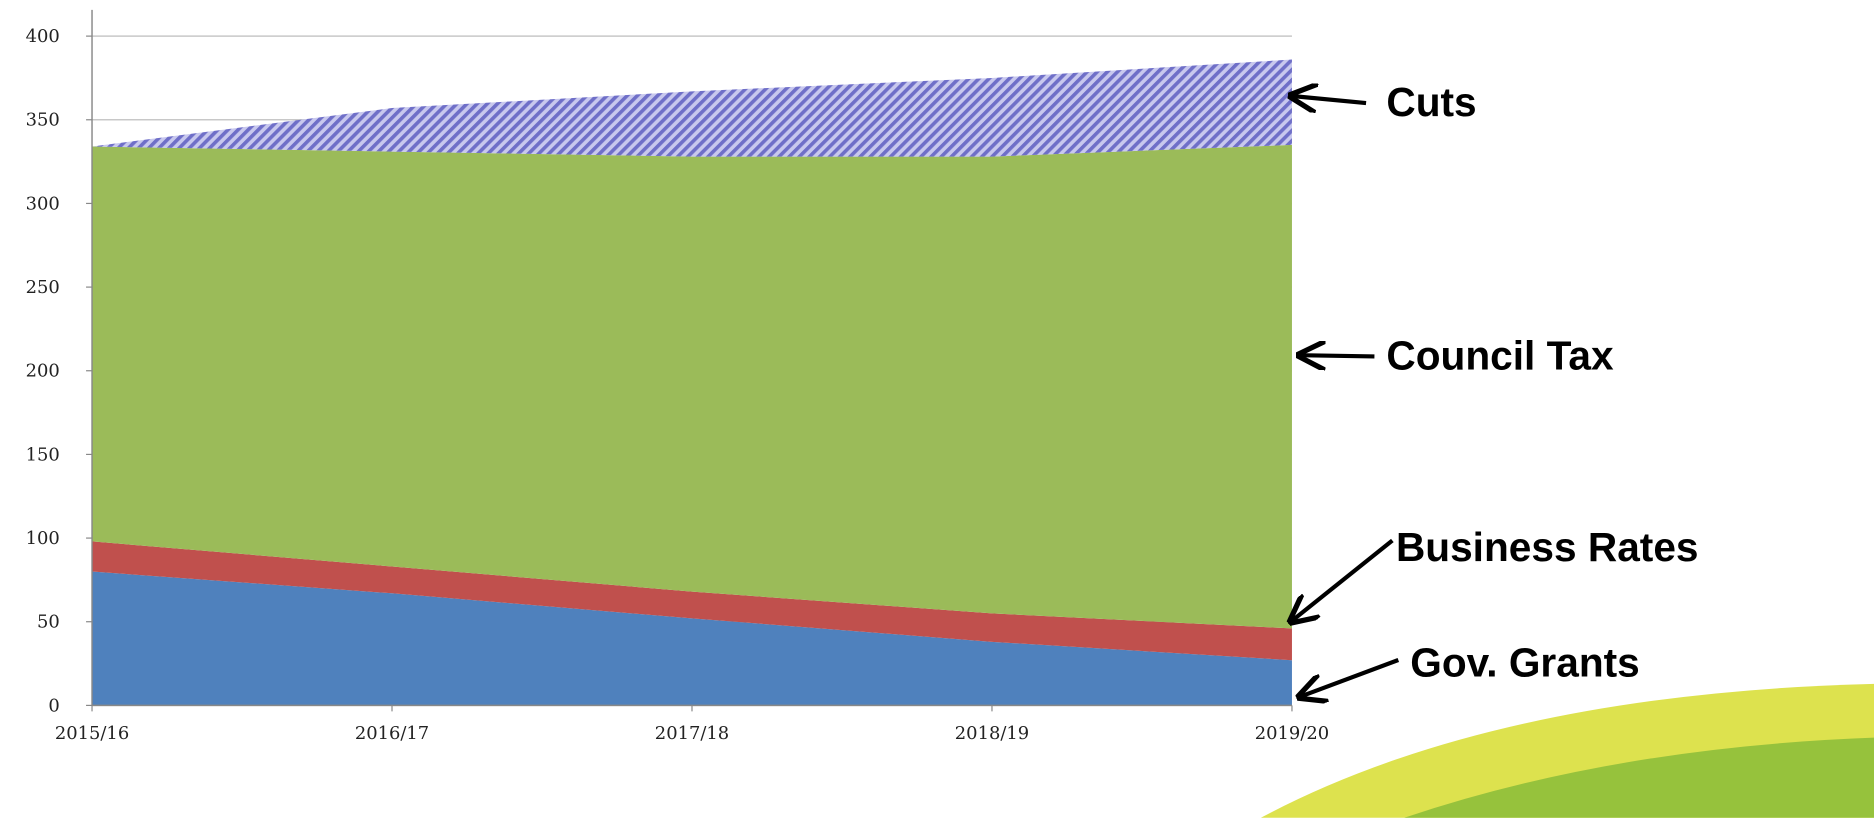 This screenshot has width=1874, height=818. Describe the element at coordinates (1500, 356) in the screenshot. I see `series-label: Council Tax` at that location.